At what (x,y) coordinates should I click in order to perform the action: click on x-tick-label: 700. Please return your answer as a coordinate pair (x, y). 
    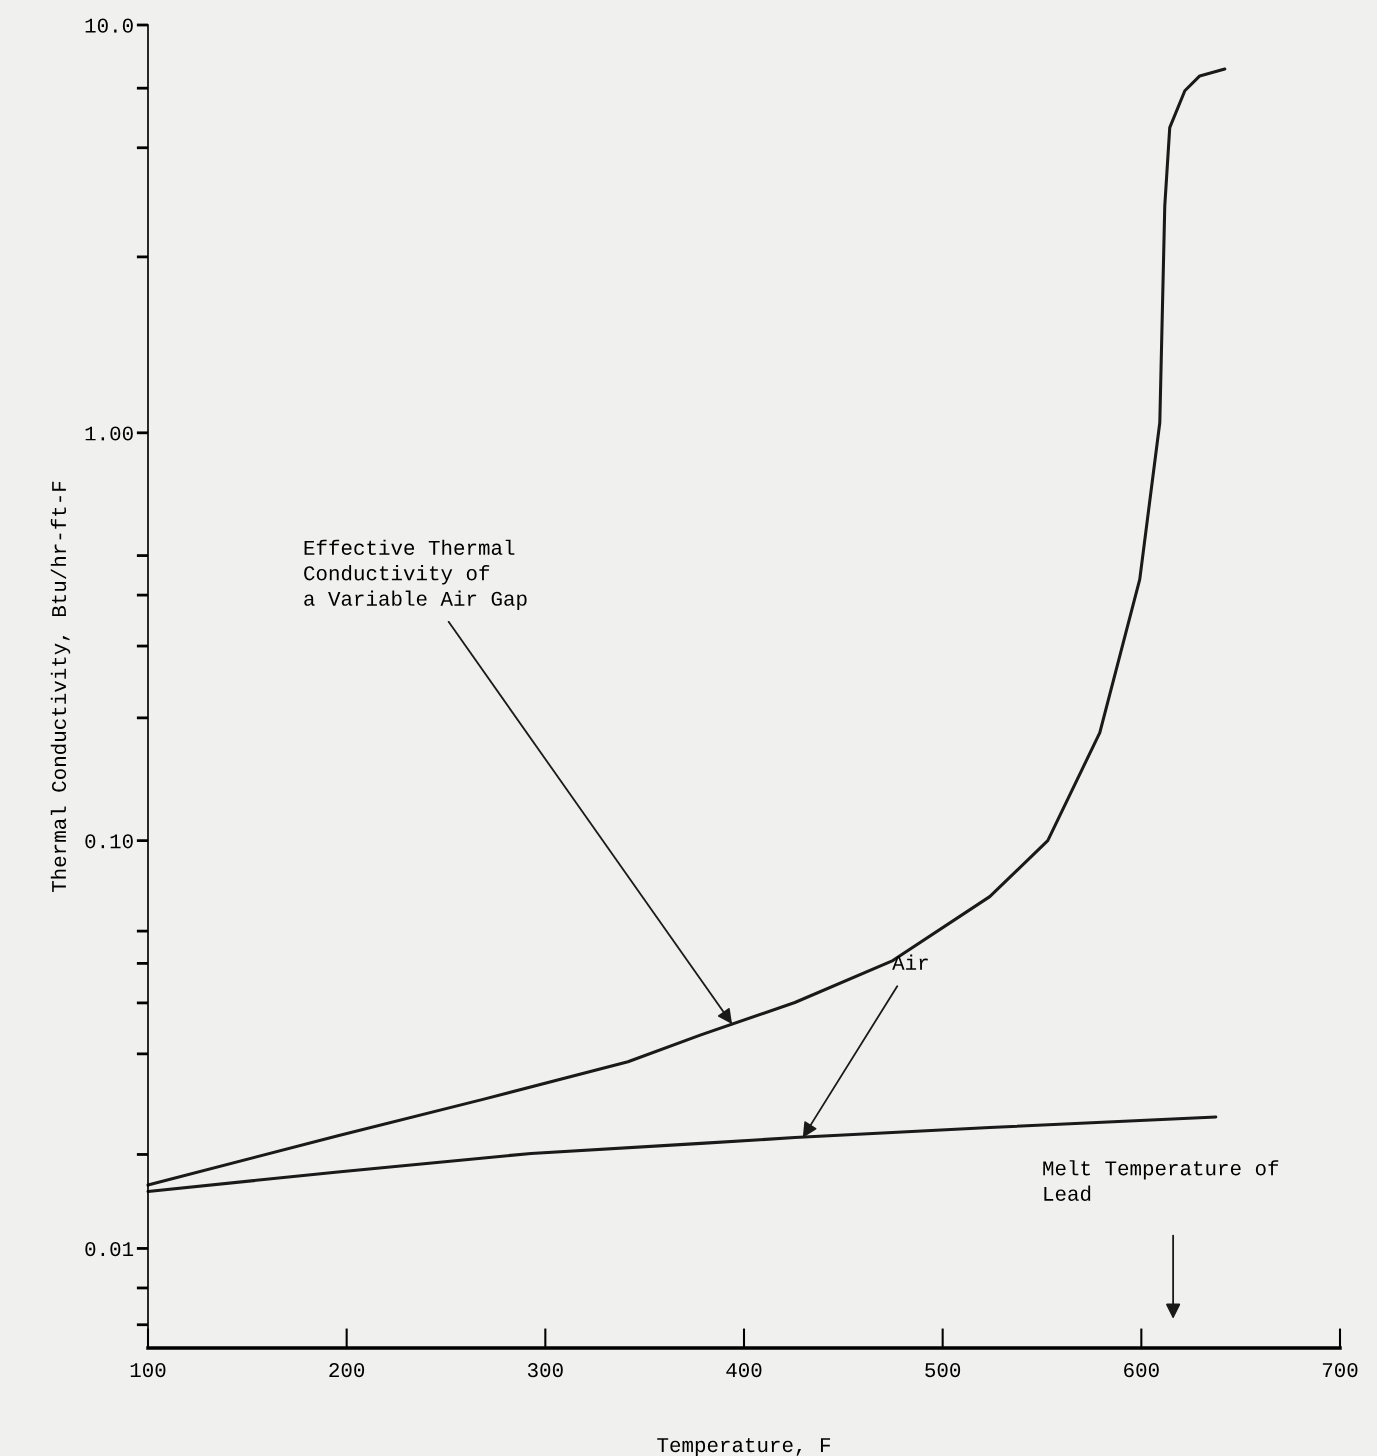
    Looking at the image, I should click on (1340, 1370).